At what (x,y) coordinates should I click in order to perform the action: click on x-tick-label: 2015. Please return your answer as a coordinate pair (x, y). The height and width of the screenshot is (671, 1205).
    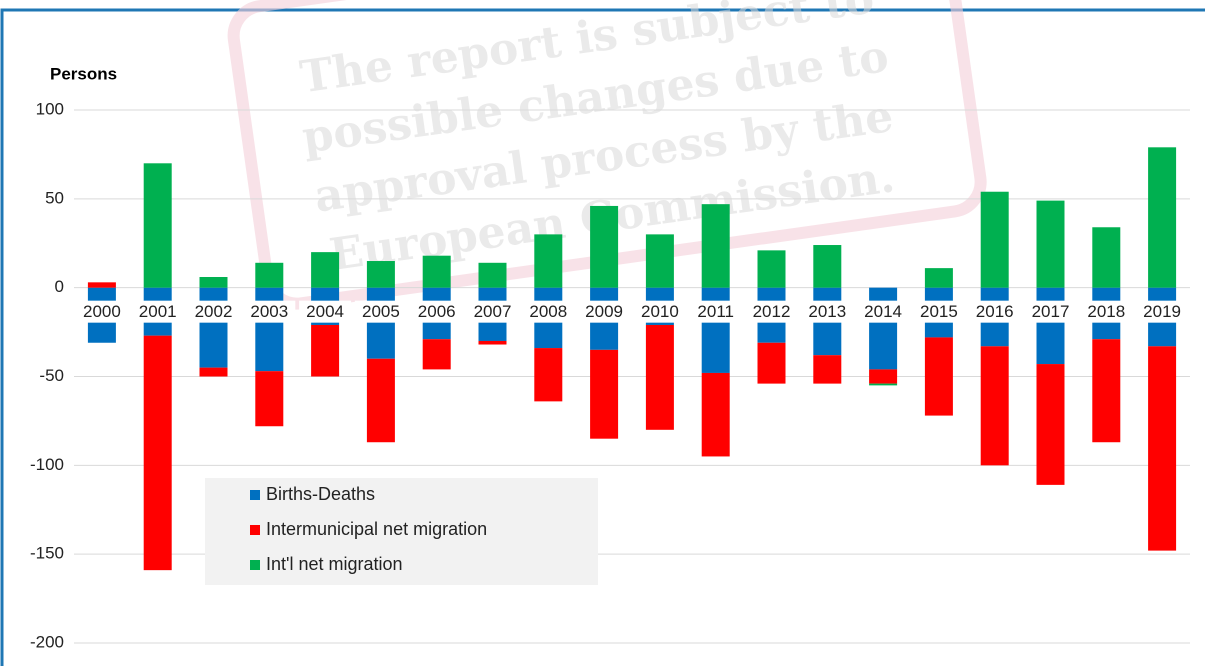
    Looking at the image, I should click on (939, 311).